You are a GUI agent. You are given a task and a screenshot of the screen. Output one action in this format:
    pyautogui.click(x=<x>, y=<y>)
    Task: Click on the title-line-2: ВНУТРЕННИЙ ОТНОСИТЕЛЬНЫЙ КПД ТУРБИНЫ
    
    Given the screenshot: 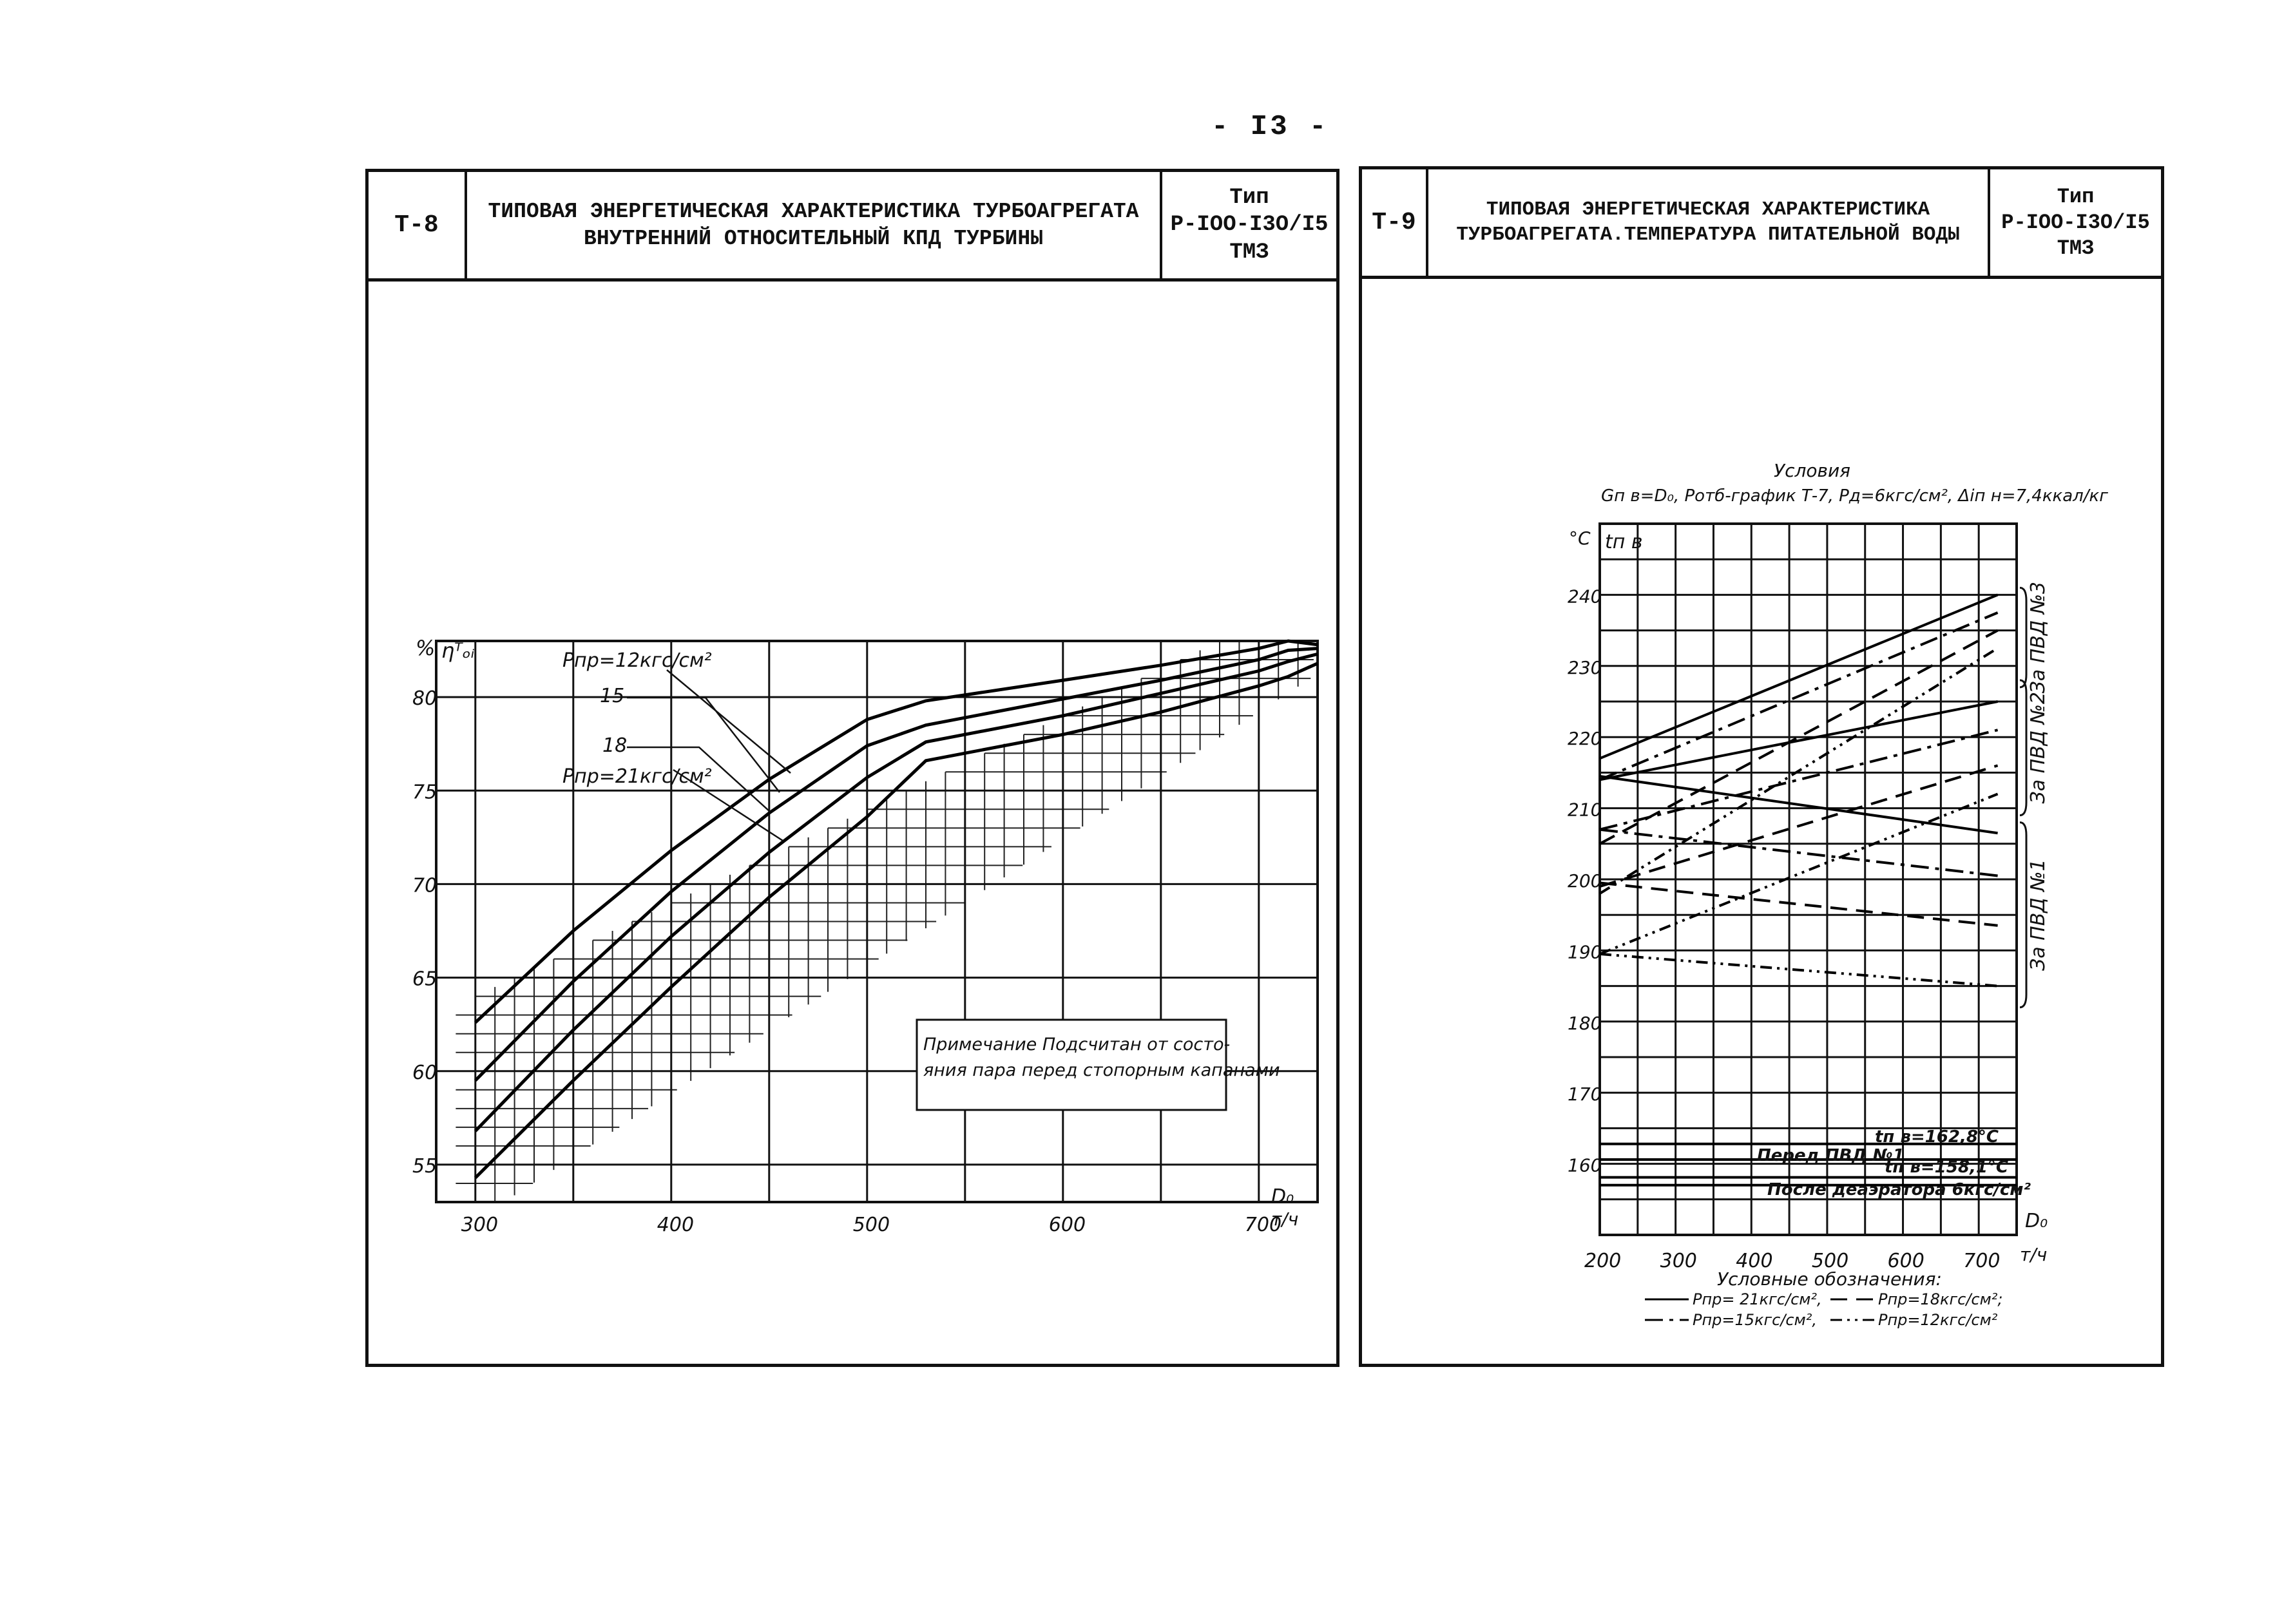 What is the action you would take?
    pyautogui.click(x=813, y=238)
    